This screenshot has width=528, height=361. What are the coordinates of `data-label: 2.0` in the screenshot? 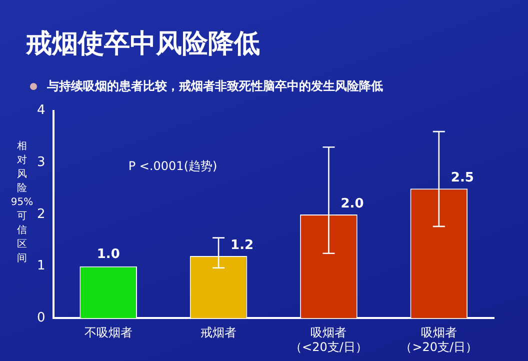 It's located at (352, 204).